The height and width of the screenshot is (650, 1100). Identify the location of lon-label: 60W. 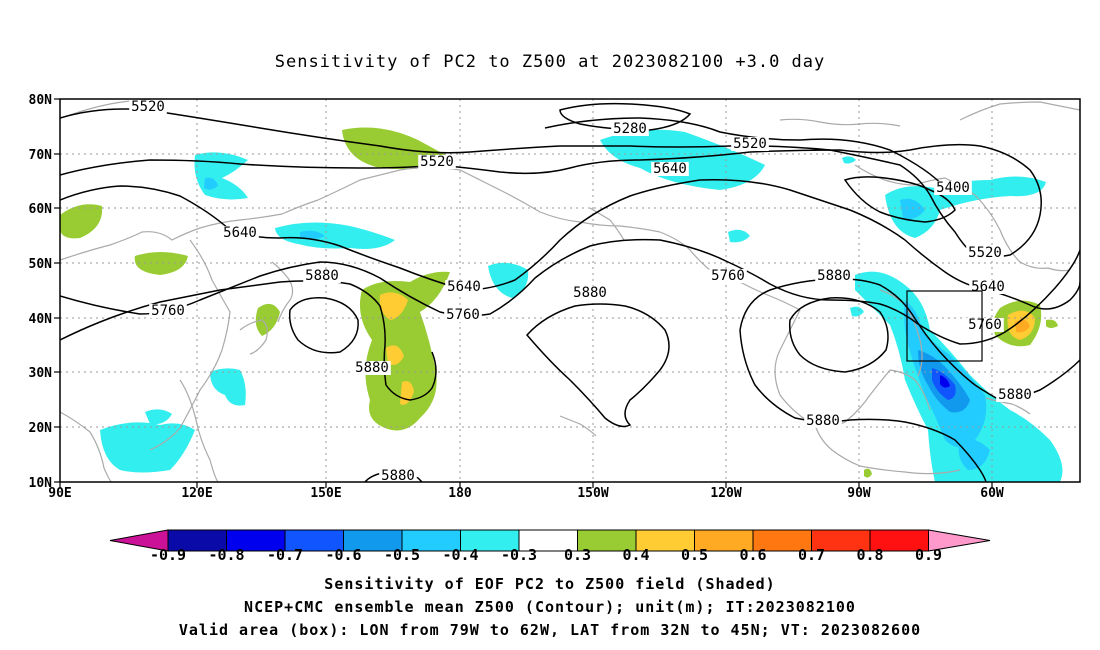
(992, 493).